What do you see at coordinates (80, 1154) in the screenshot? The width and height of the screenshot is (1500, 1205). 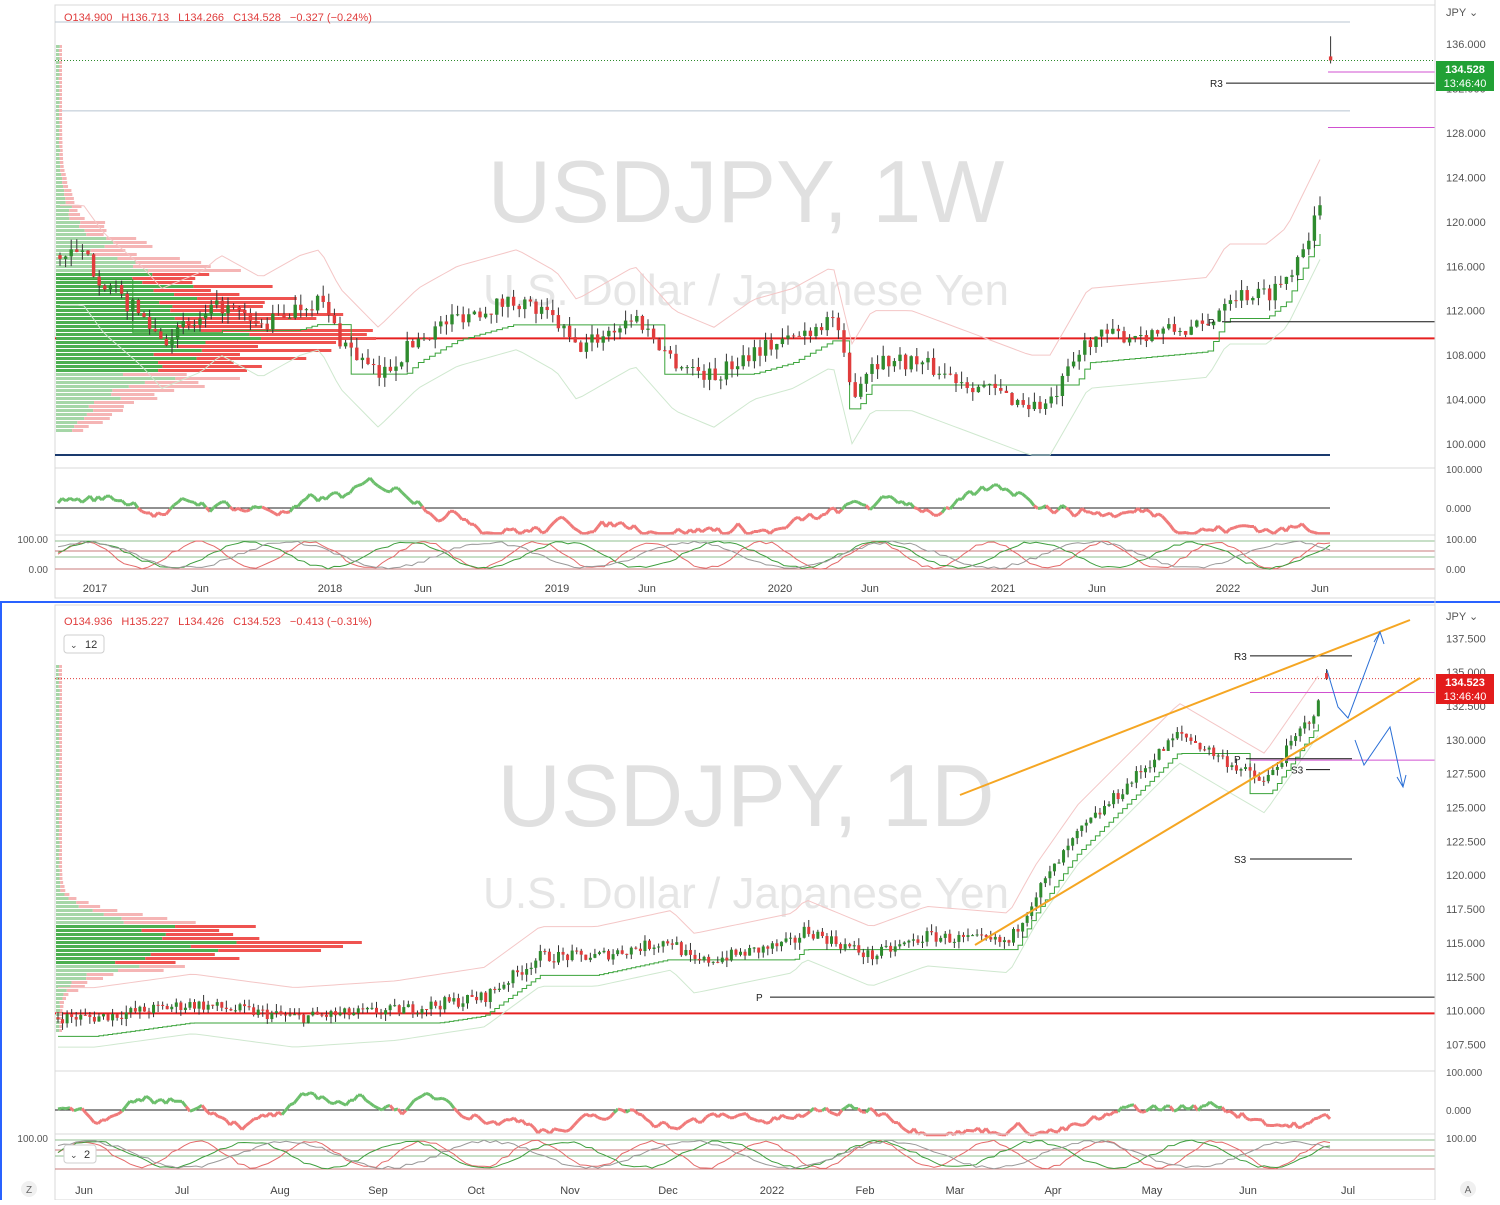 I see `osc2-collapse-button: ⌄ 2` at bounding box center [80, 1154].